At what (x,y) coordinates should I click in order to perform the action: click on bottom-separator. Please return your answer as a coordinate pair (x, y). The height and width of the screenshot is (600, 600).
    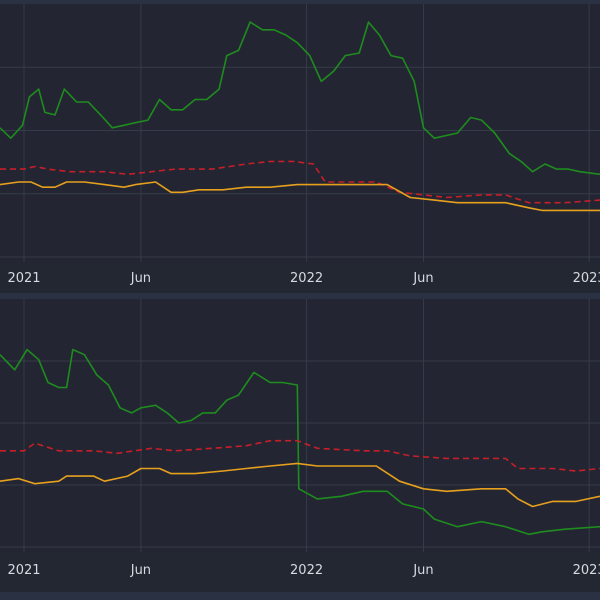
    Looking at the image, I should click on (300, 596).